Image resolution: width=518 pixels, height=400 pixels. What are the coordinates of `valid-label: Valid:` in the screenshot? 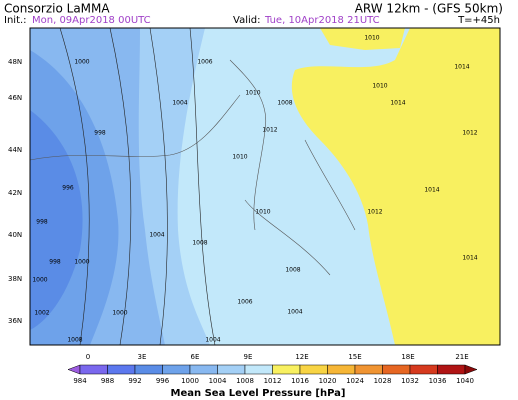 It's located at (246, 20).